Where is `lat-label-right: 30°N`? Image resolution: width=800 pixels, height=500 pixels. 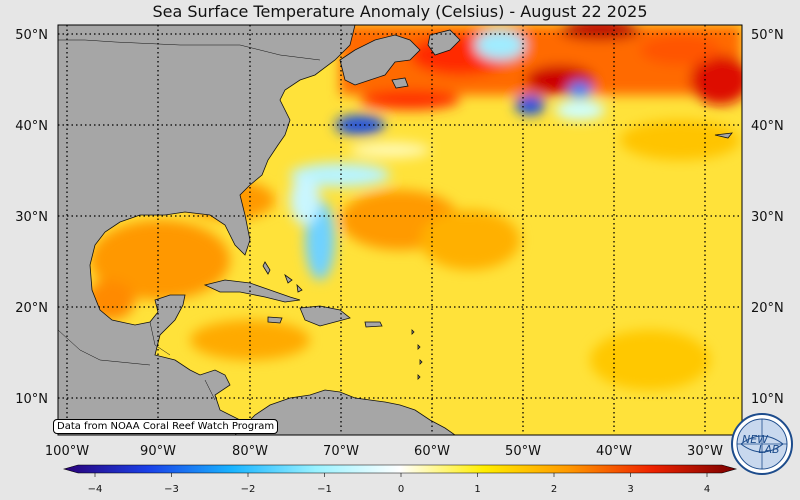
lat-label-right: 30°N is located at coordinates (767, 217).